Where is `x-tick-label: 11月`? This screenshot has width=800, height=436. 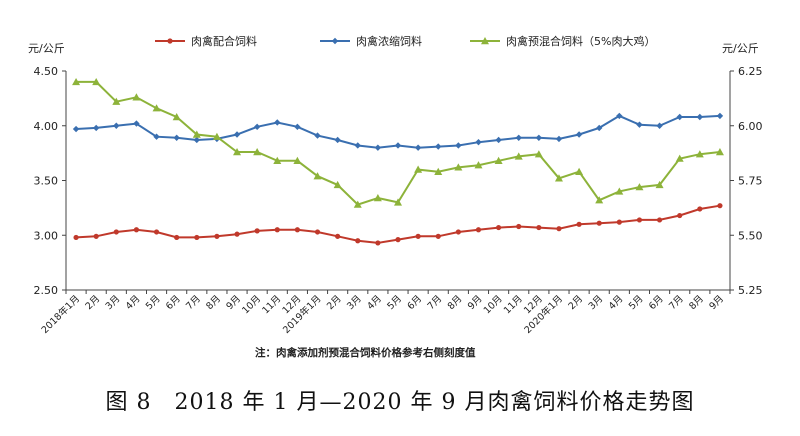
x-tick-label: 11月 is located at coordinates (513, 304).